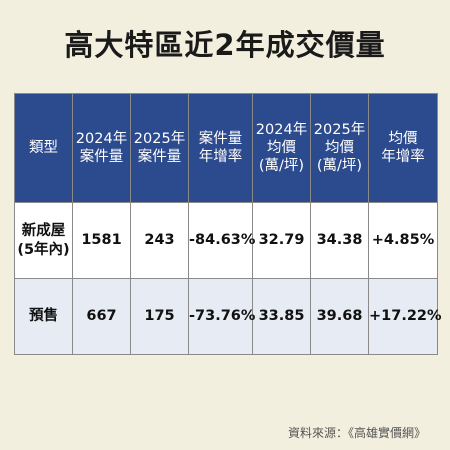 The image size is (450, 450). What do you see at coordinates (101, 148) in the screenshot?
I see `header-2024-volume: 2024年 案件量` at bounding box center [101, 148].